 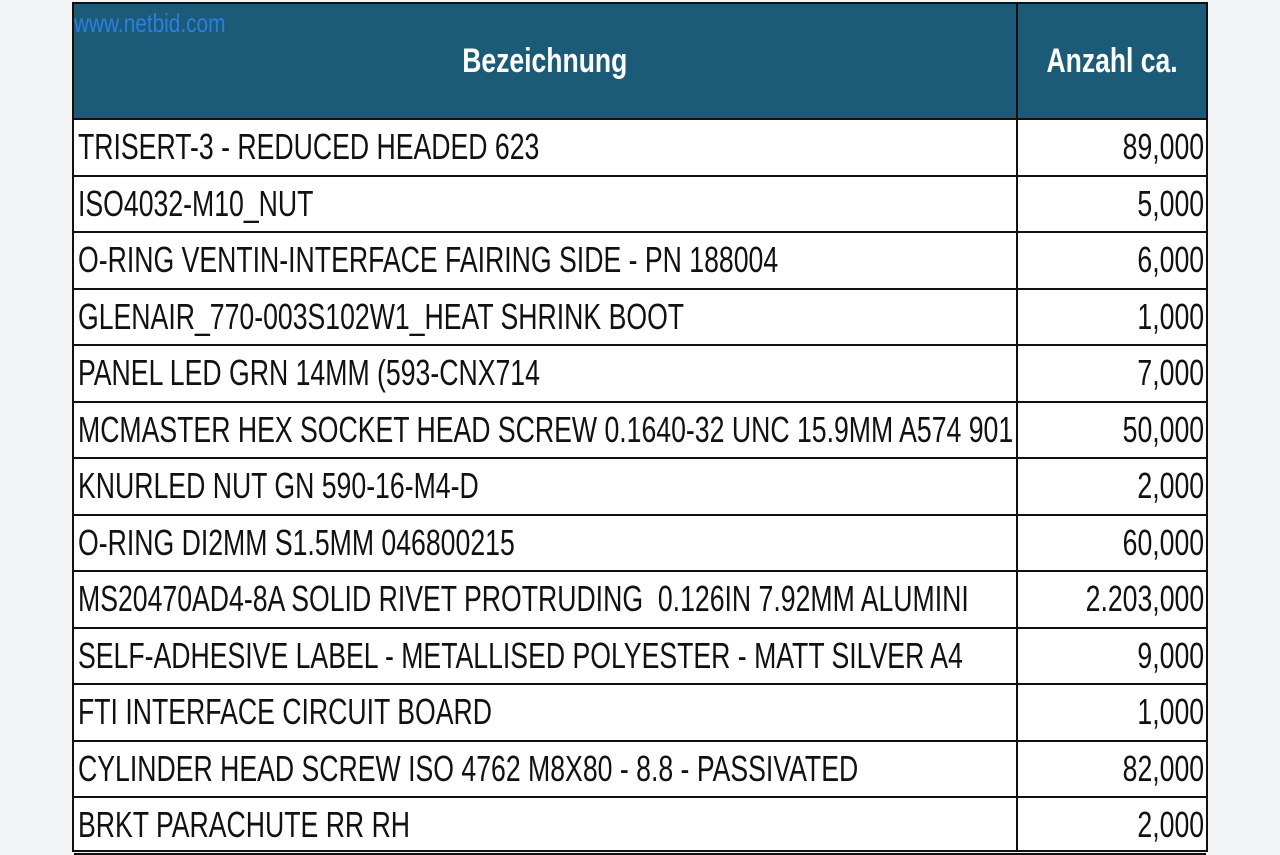 I want to click on item-name: PANEL LED GRN 14MM (593-CNX714, so click(x=309, y=373).